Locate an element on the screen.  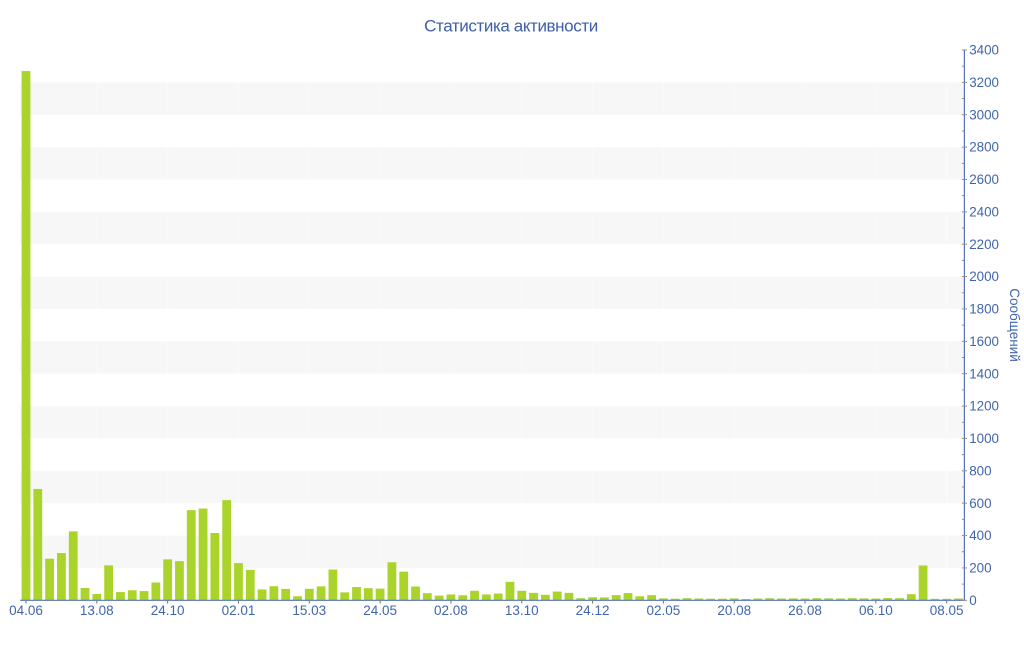
svg-text: 3200 is located at coordinates (984, 82).